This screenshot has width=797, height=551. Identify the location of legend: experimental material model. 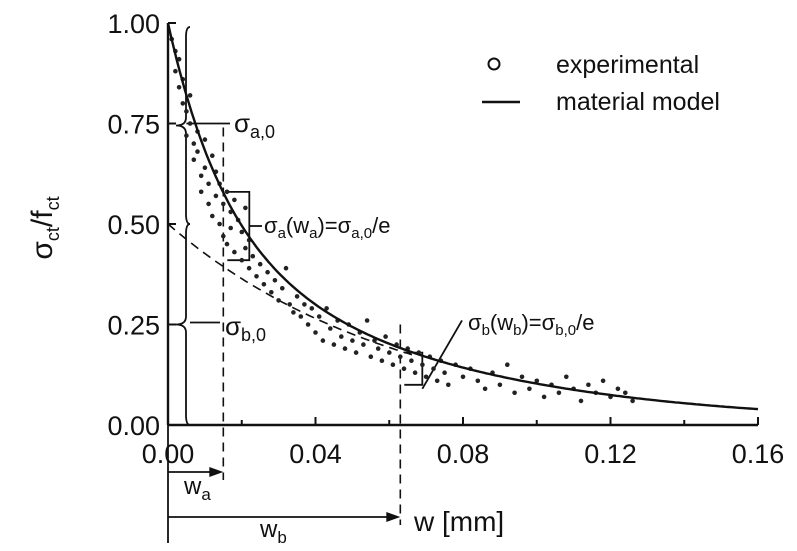
(601, 83).